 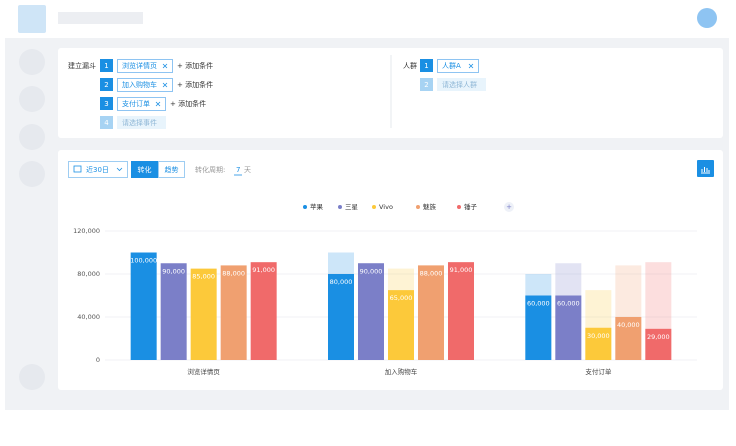 I want to click on value-label: 30,000, so click(x=598, y=336).